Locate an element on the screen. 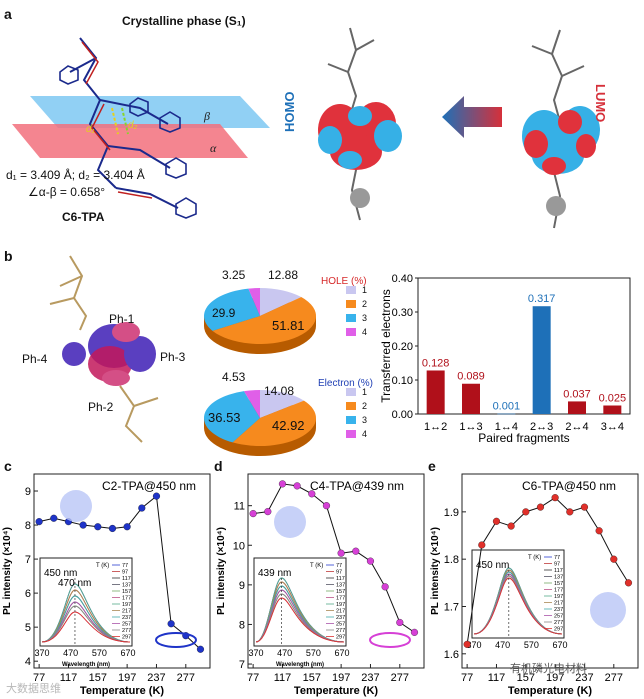  bar-ytick-label: 0.10 is located at coordinates (402, 381).